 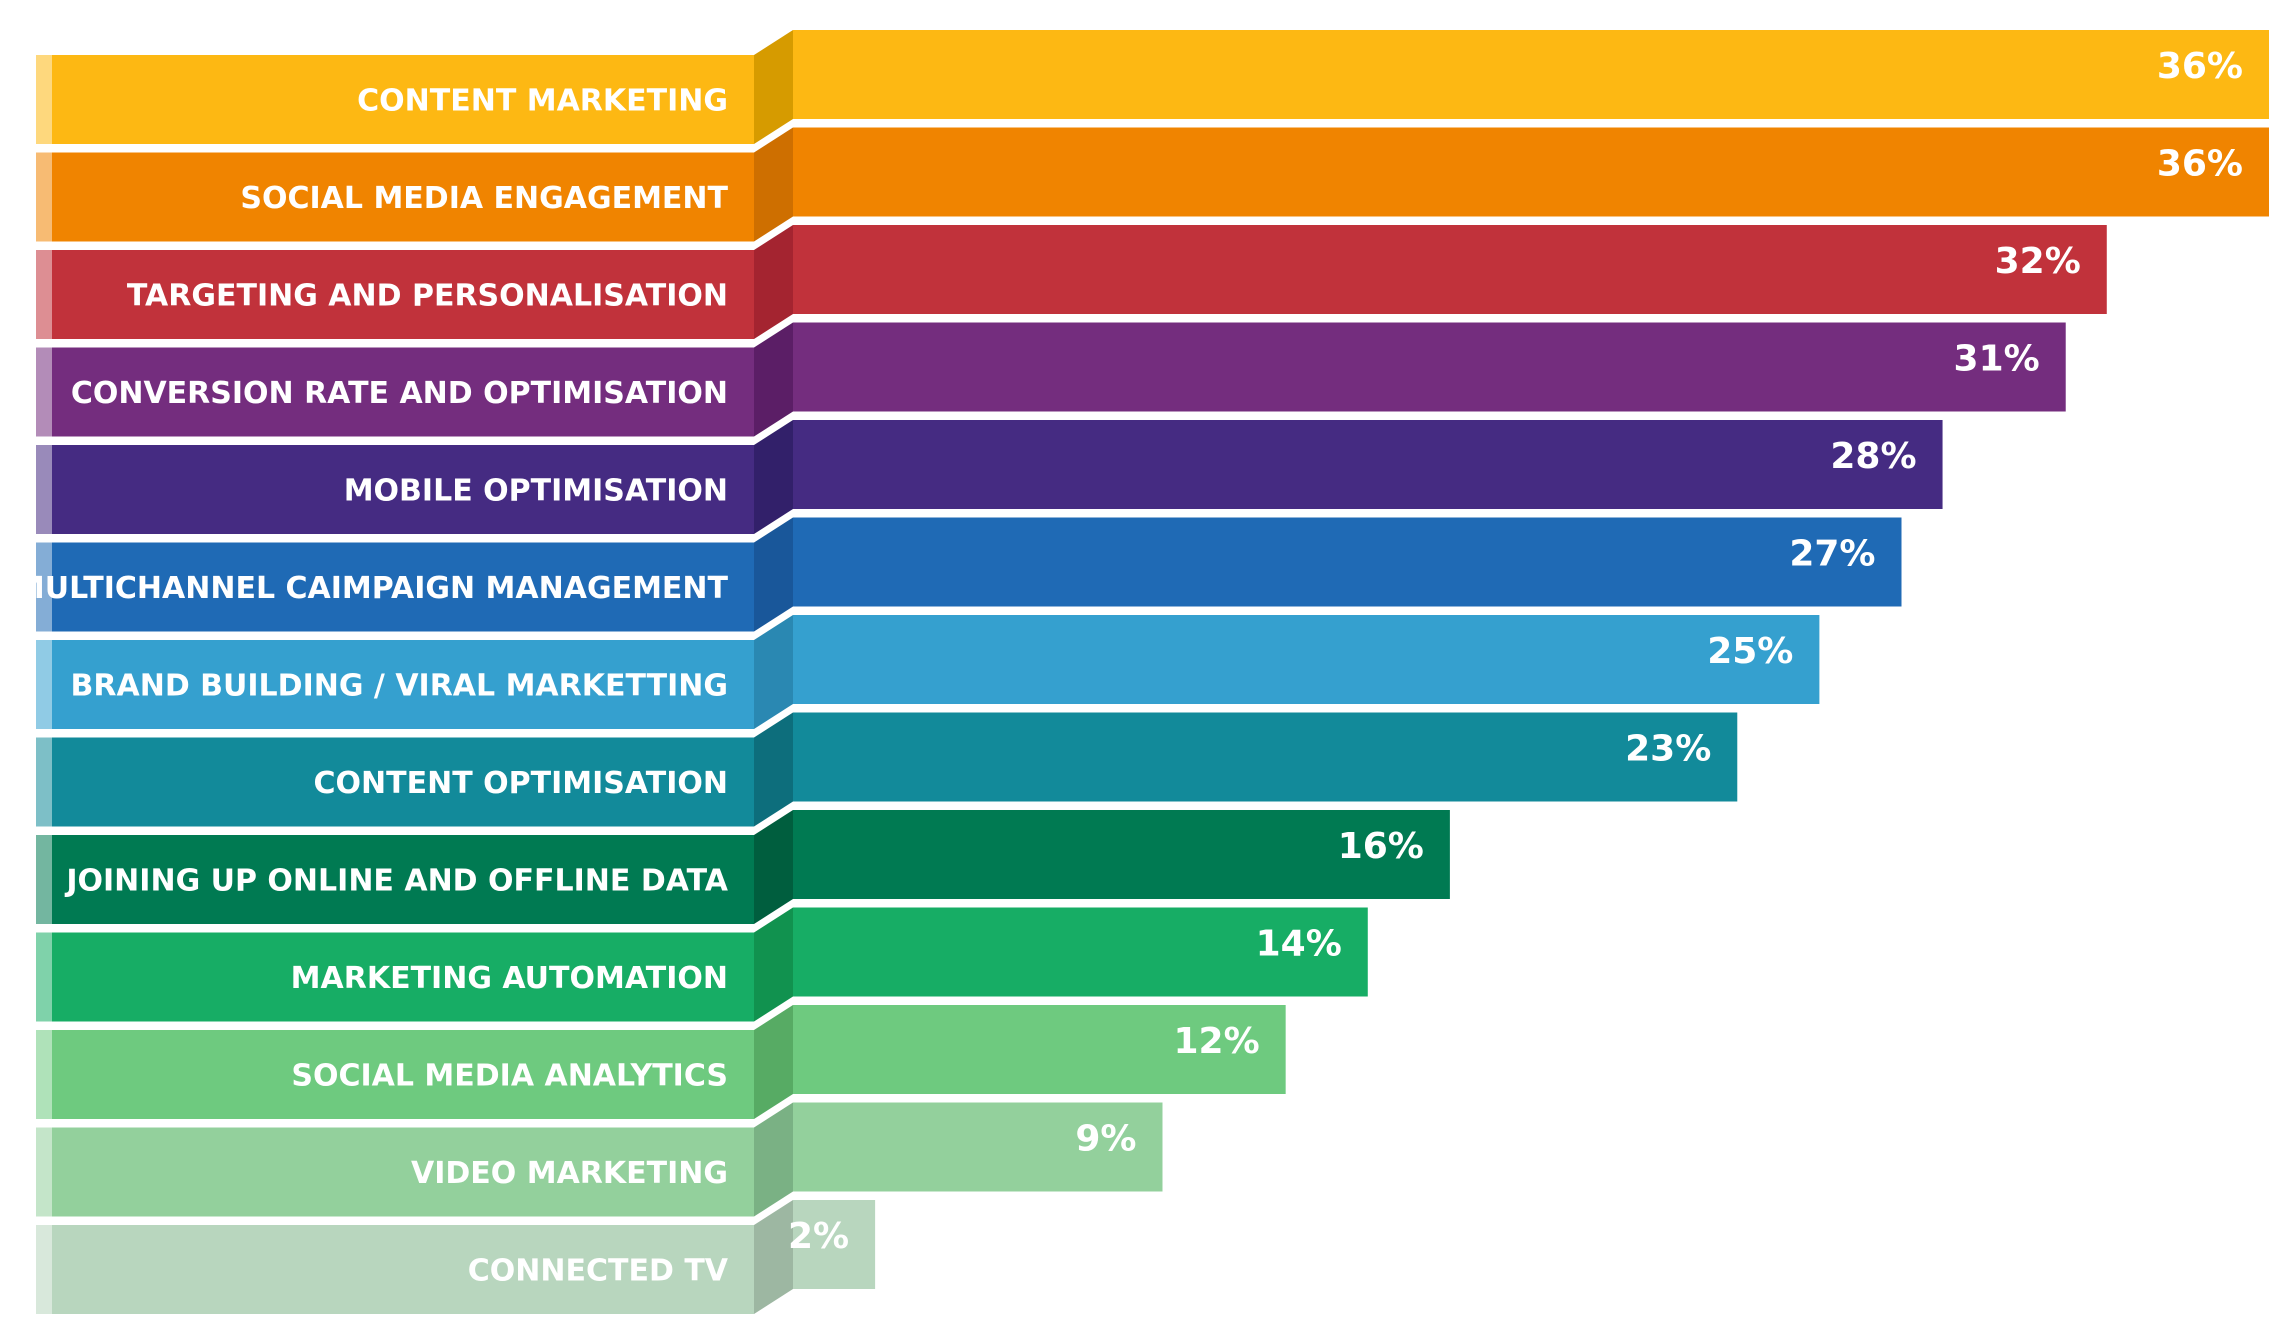 I want to click on value-label: 27%, so click(x=1832, y=554).